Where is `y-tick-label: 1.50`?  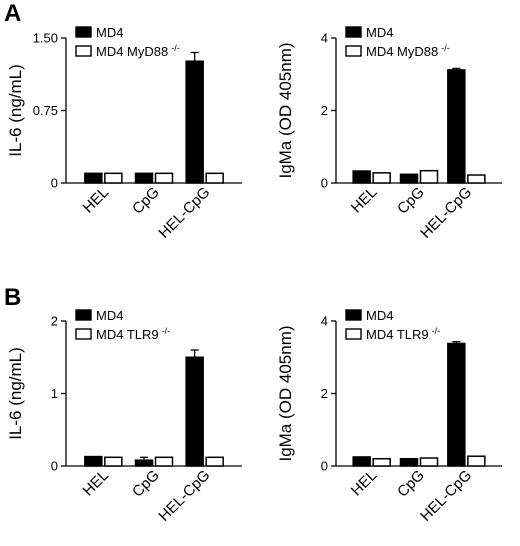 y-tick-label: 1.50 is located at coordinates (45, 38).